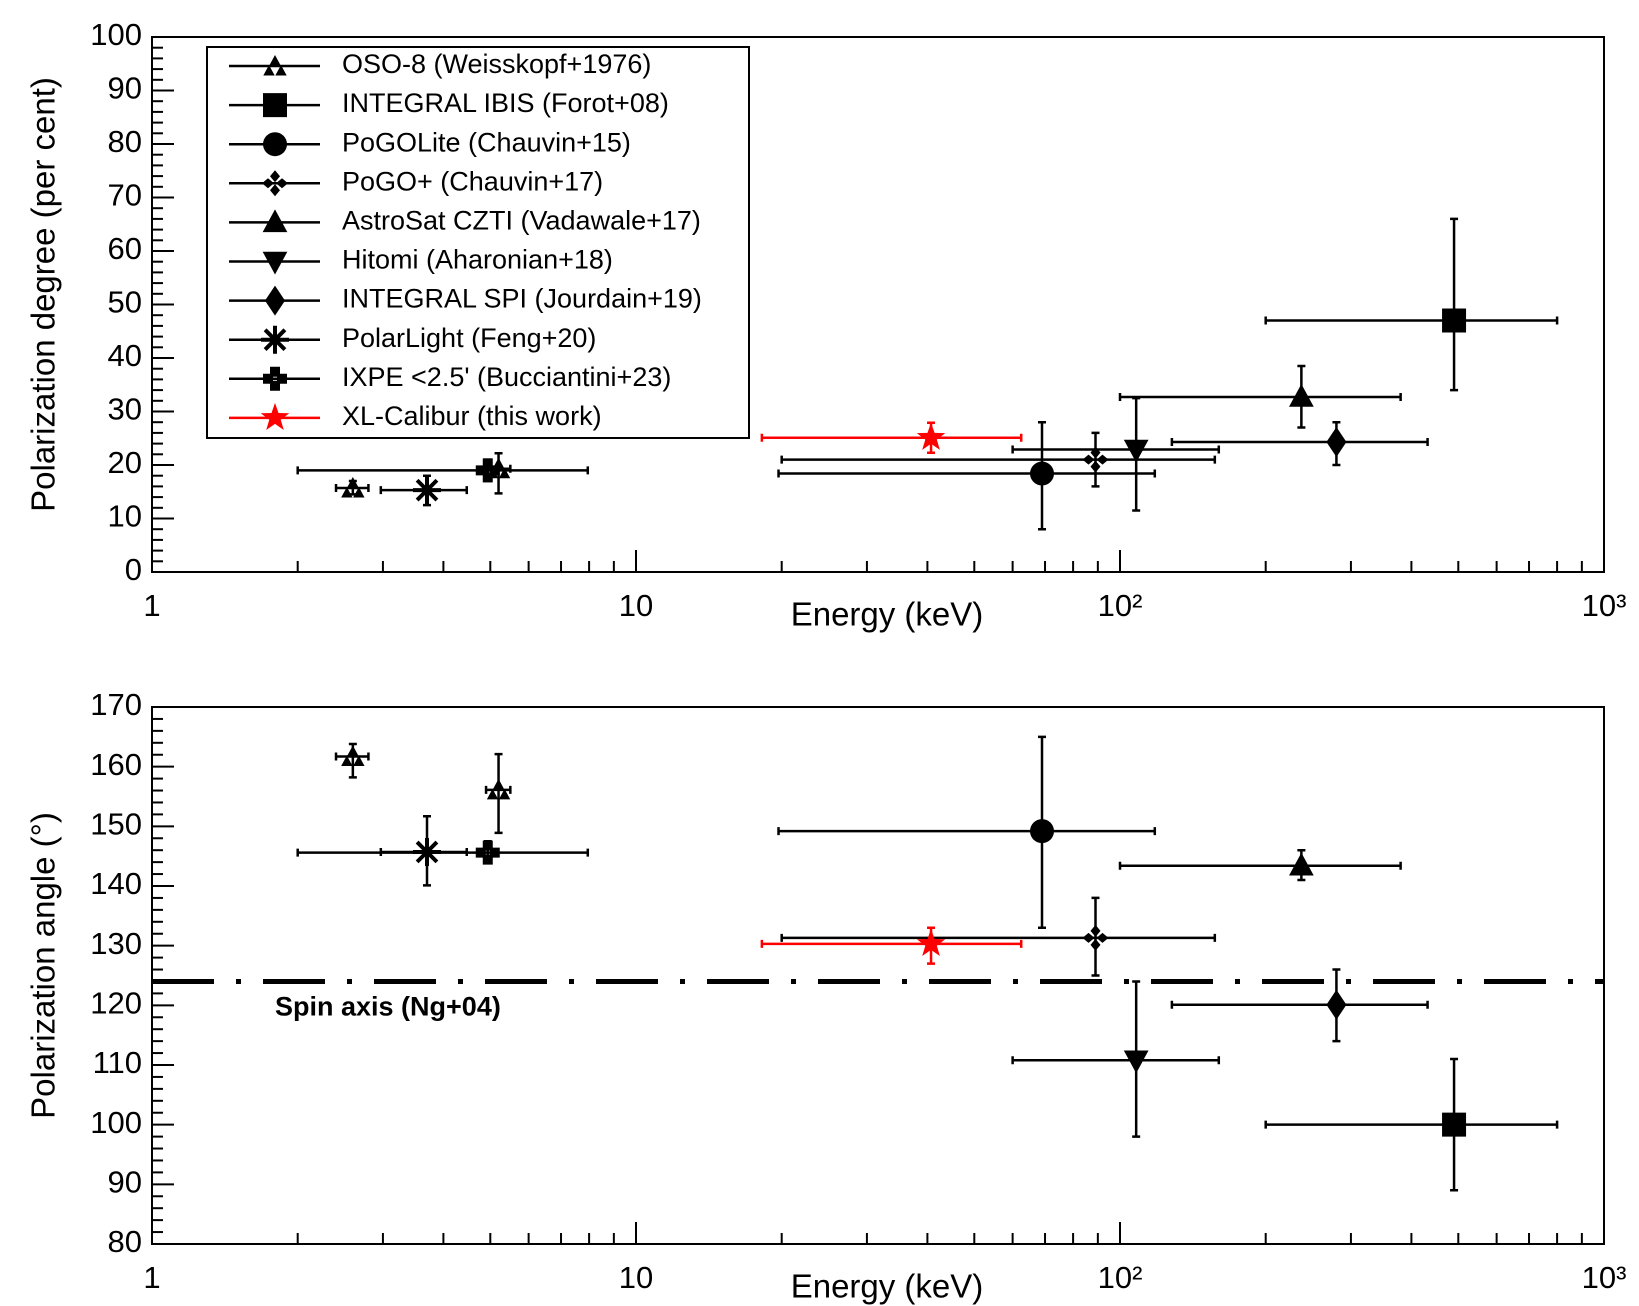 The height and width of the screenshot is (1306, 1639). I want to click on y-tick-label: 170, so click(116, 704).